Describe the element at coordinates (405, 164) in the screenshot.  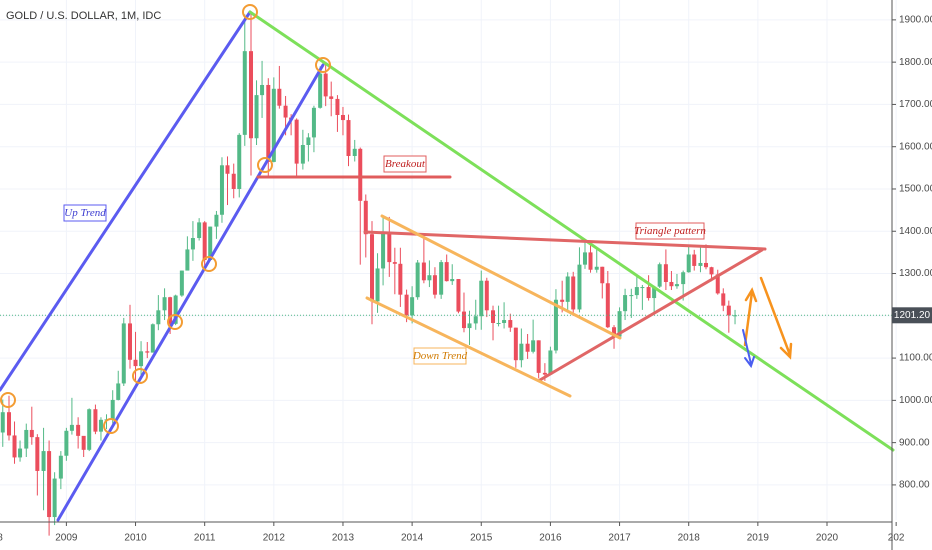
I see `annotation: Breakout` at that location.